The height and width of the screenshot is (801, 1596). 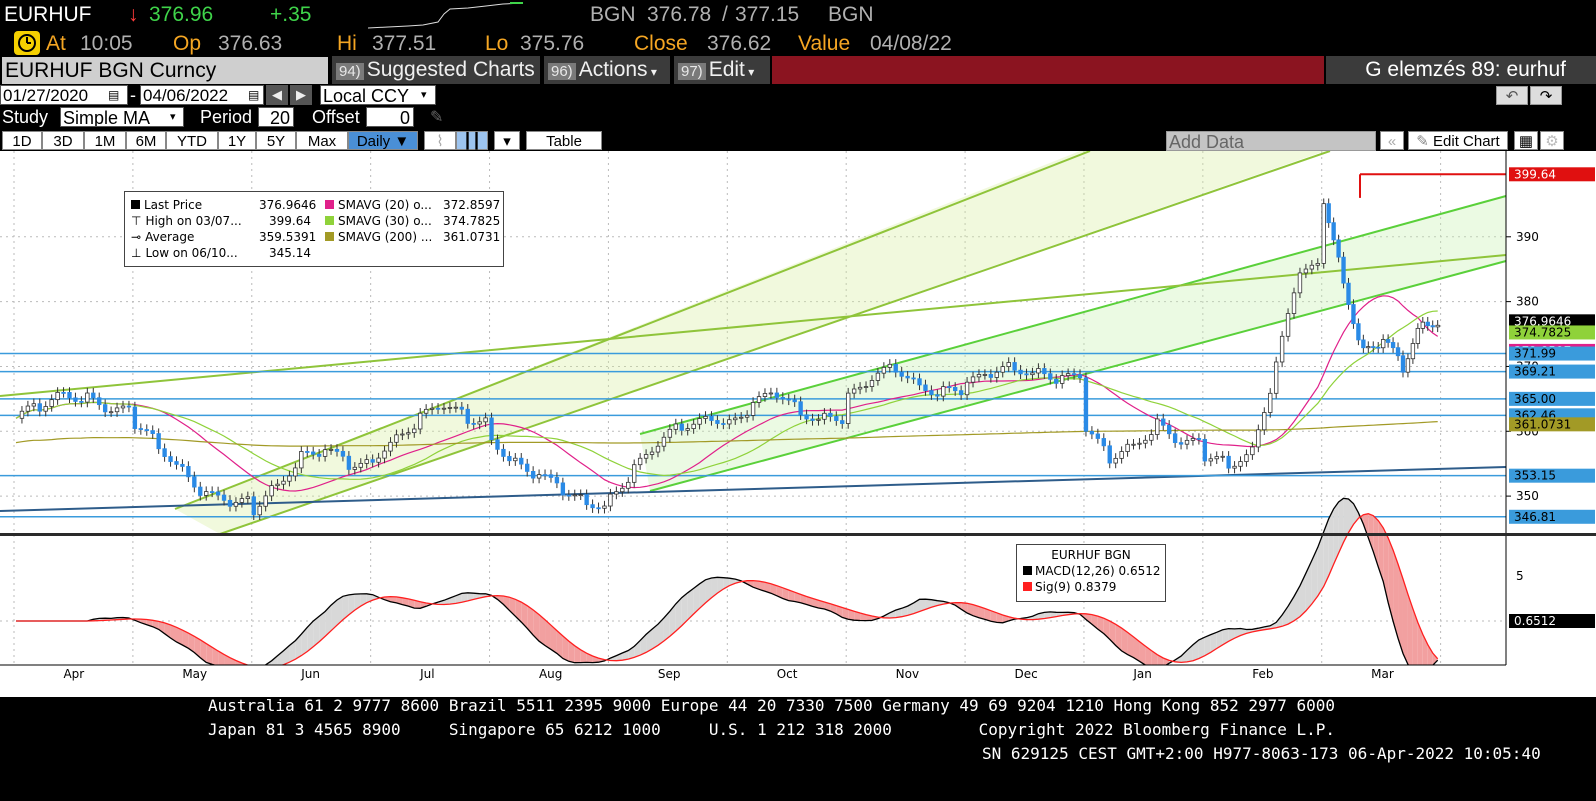 I want to click on gear-icon: ⚙, so click(x=1552, y=140).